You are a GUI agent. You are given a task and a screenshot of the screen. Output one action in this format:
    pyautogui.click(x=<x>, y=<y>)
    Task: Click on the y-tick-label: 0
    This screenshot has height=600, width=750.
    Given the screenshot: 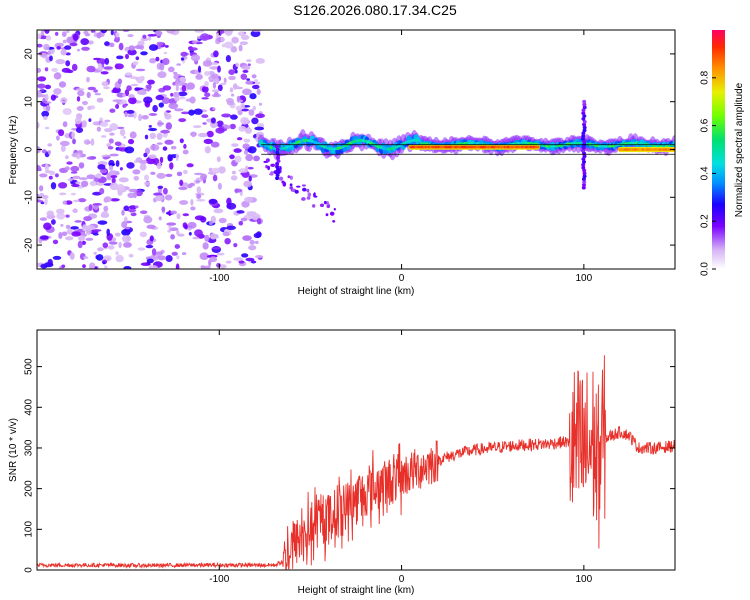 What is the action you would take?
    pyautogui.click(x=29, y=570)
    